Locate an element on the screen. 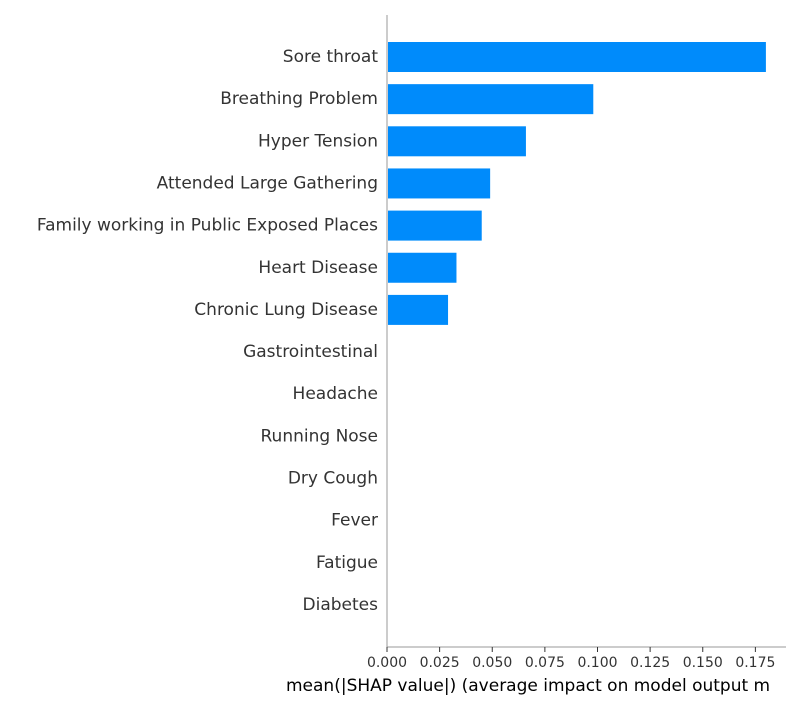 The image size is (800, 714). bar-attended-large-gathering is located at coordinates (439, 183).